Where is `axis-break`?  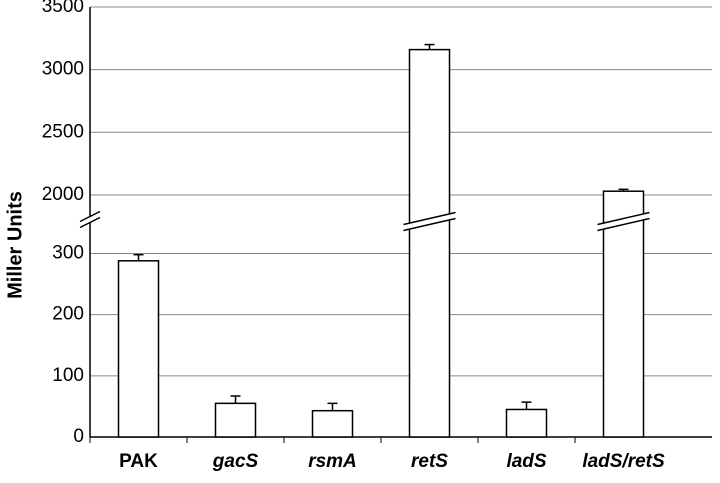
axis-break is located at coordinates (90, 219).